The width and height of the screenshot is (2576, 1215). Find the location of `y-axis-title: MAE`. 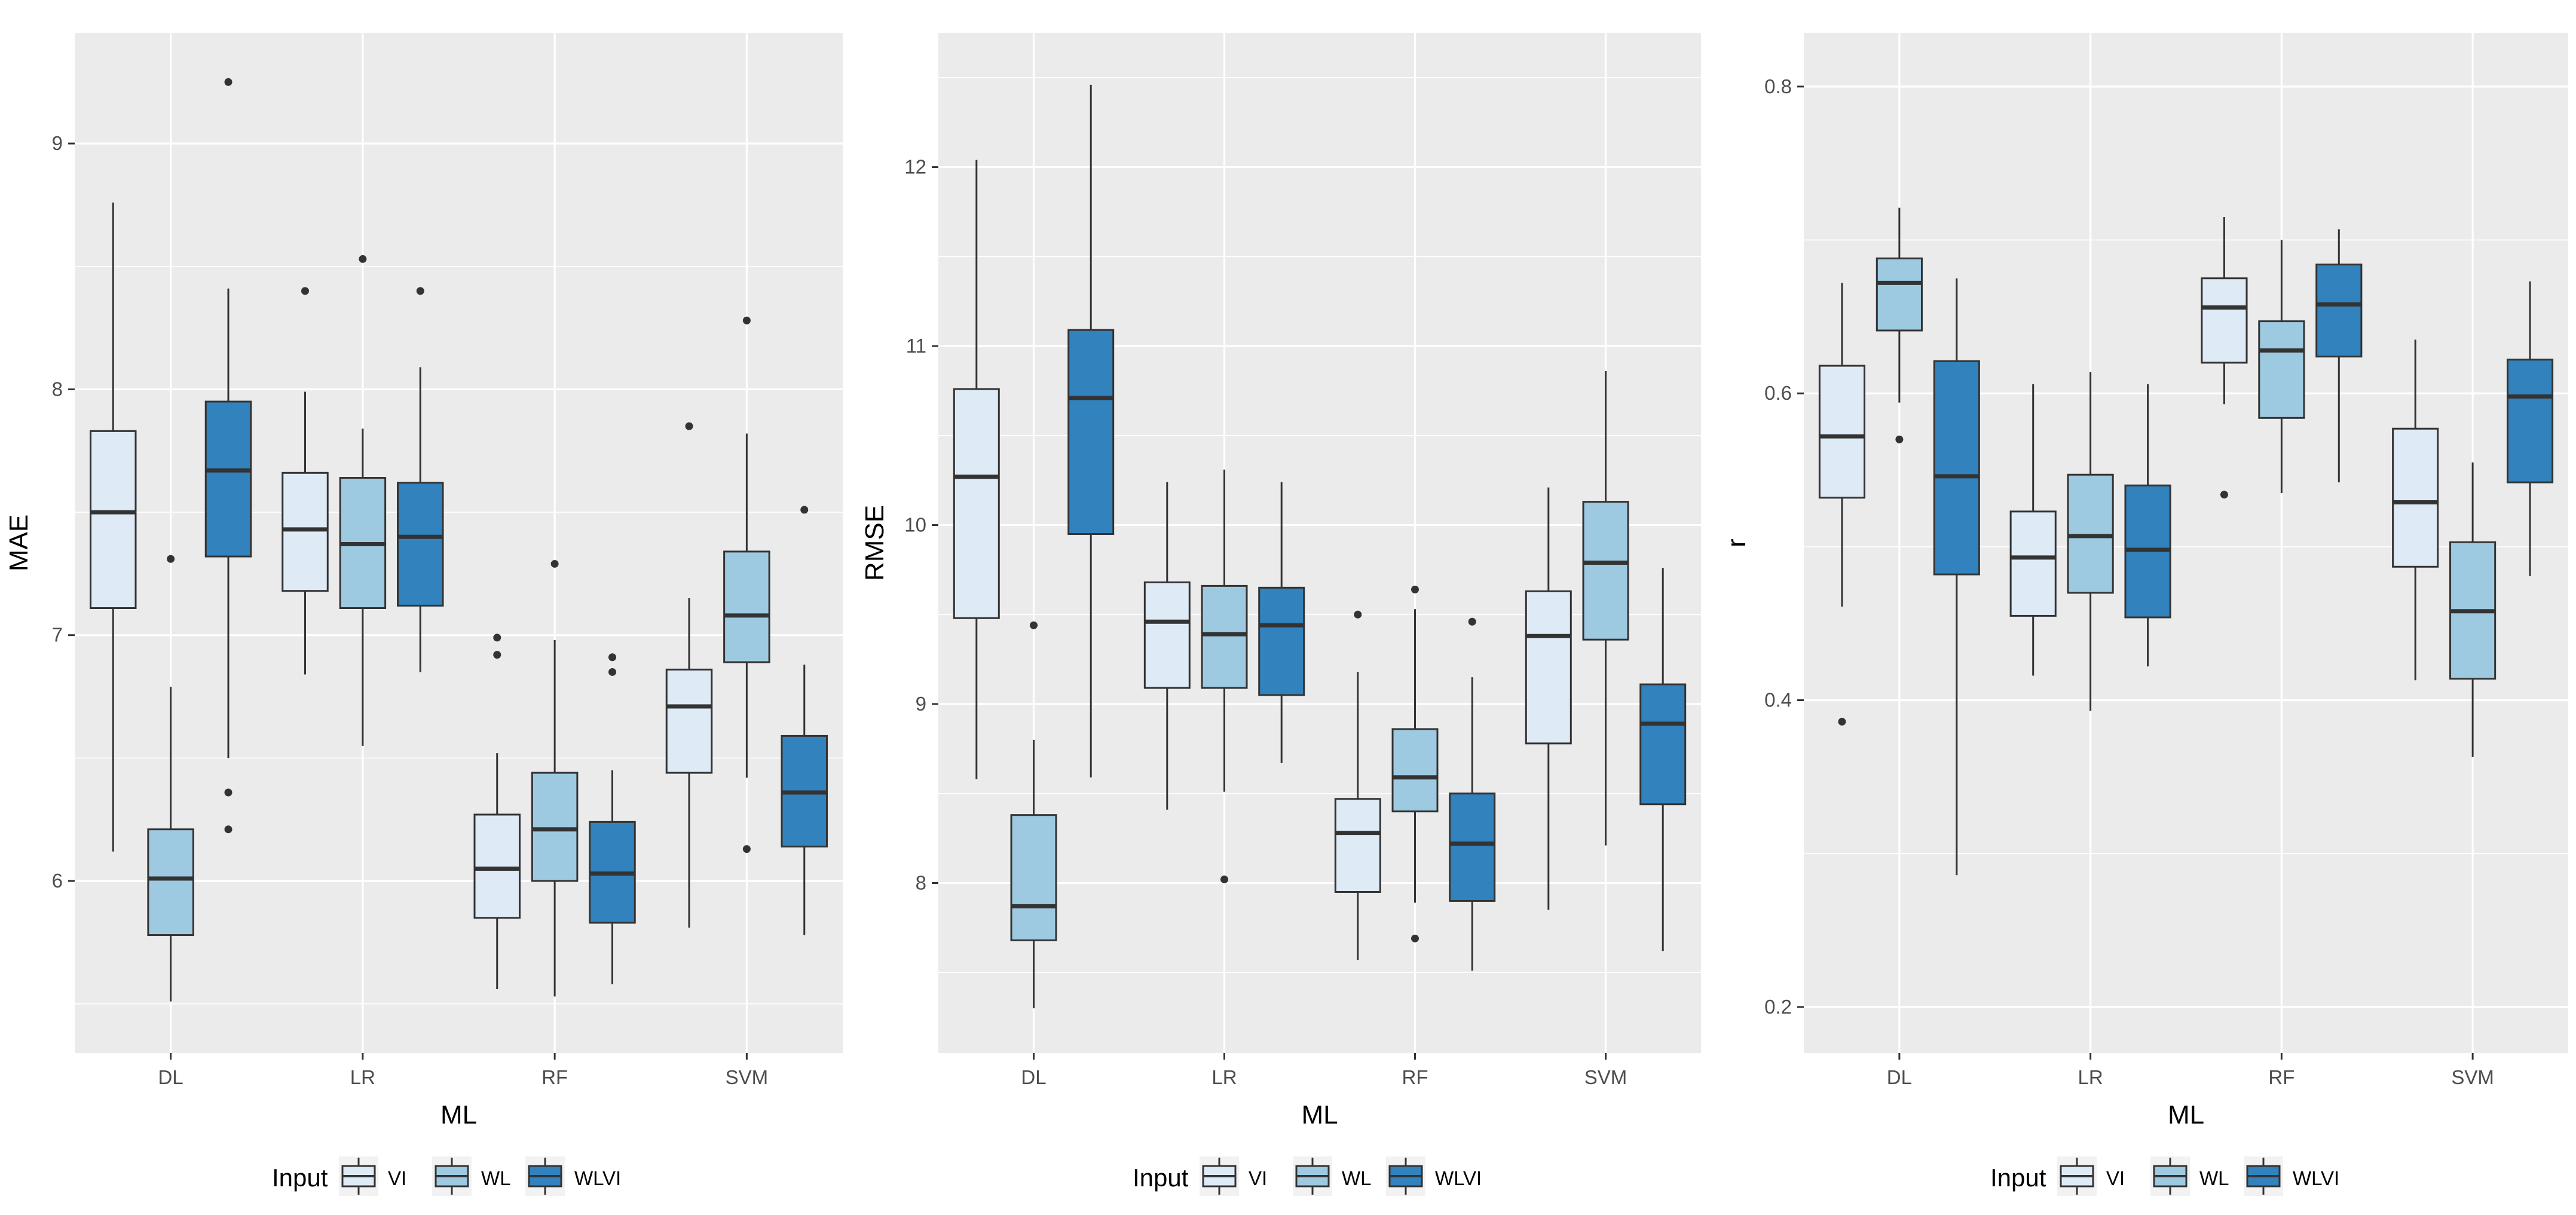

y-axis-title: MAE is located at coordinates (18, 543).